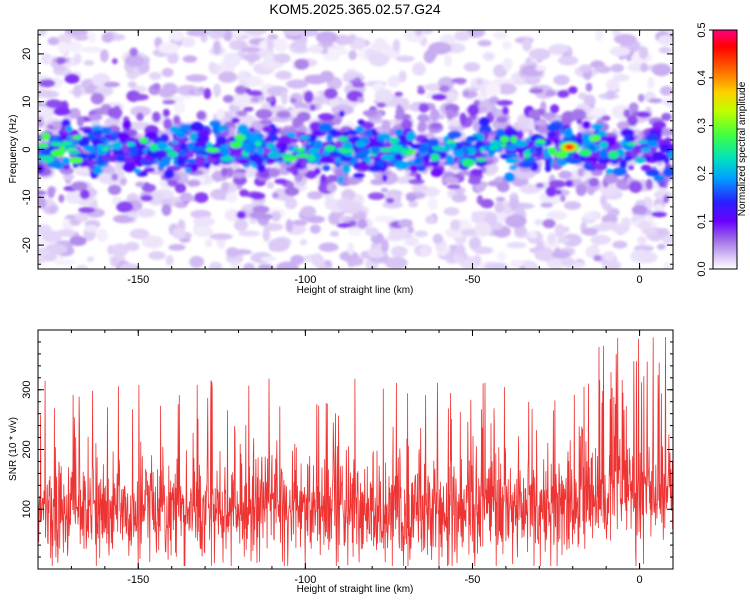  What do you see at coordinates (355, 589) in the screenshot?
I see `snr-x-axis-label: Height of straight line (km)` at bounding box center [355, 589].